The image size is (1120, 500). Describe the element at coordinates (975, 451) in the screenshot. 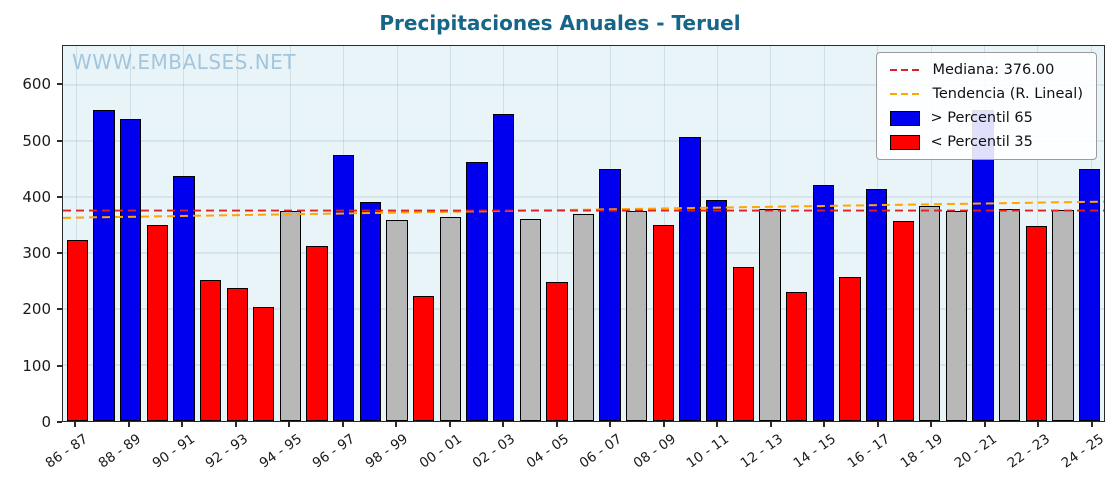

I see `x-tick-label: 20 - 21` at that location.